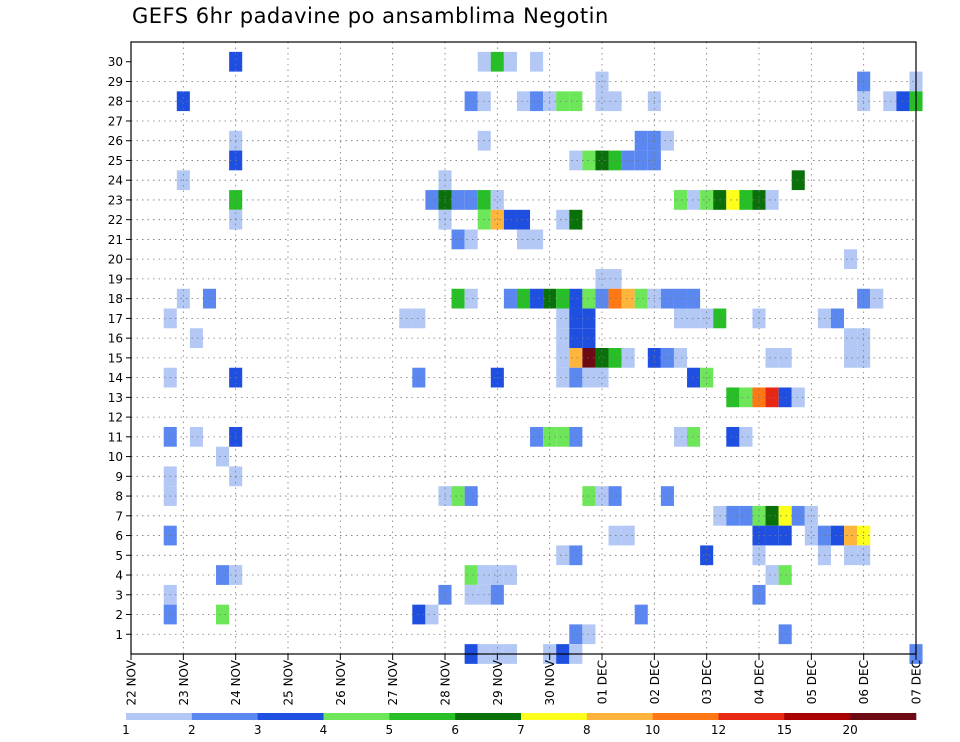 The height and width of the screenshot is (742, 960). What do you see at coordinates (119, 615) in the screenshot?
I see `y-tick-label: 2` at bounding box center [119, 615].